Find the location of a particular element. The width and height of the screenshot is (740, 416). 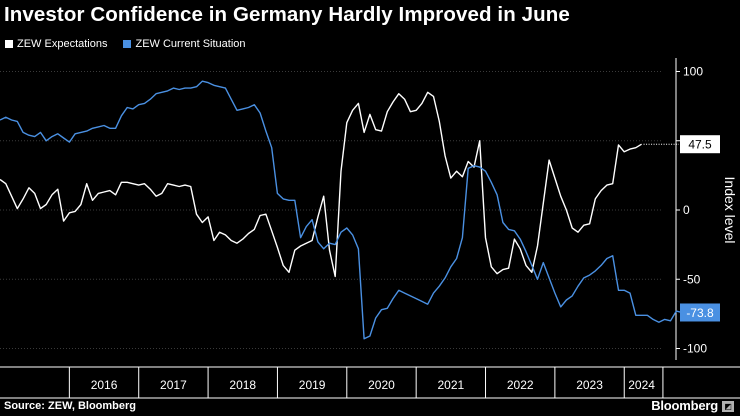

bloomberg-logo: Bloomberg is located at coordinates (684, 405).